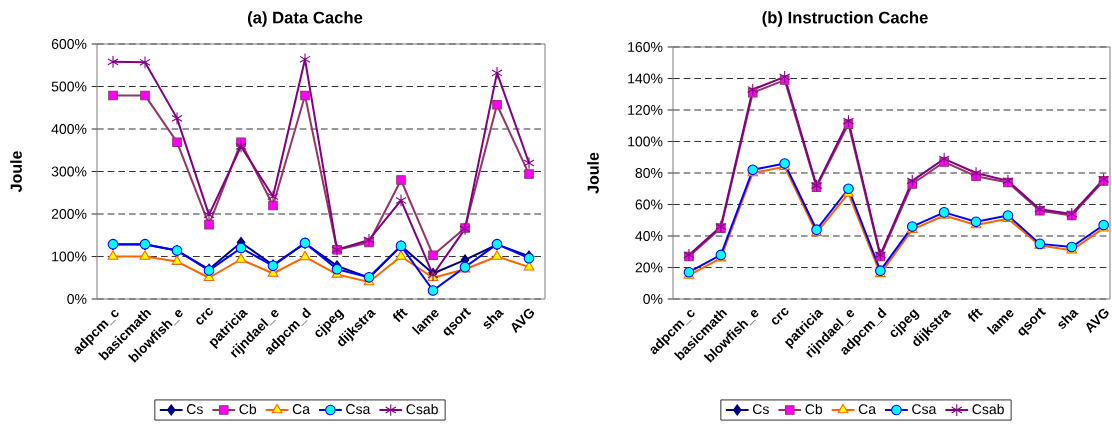 The image size is (1112, 425). I want to click on y-tick-label: 500%, so click(69, 86).